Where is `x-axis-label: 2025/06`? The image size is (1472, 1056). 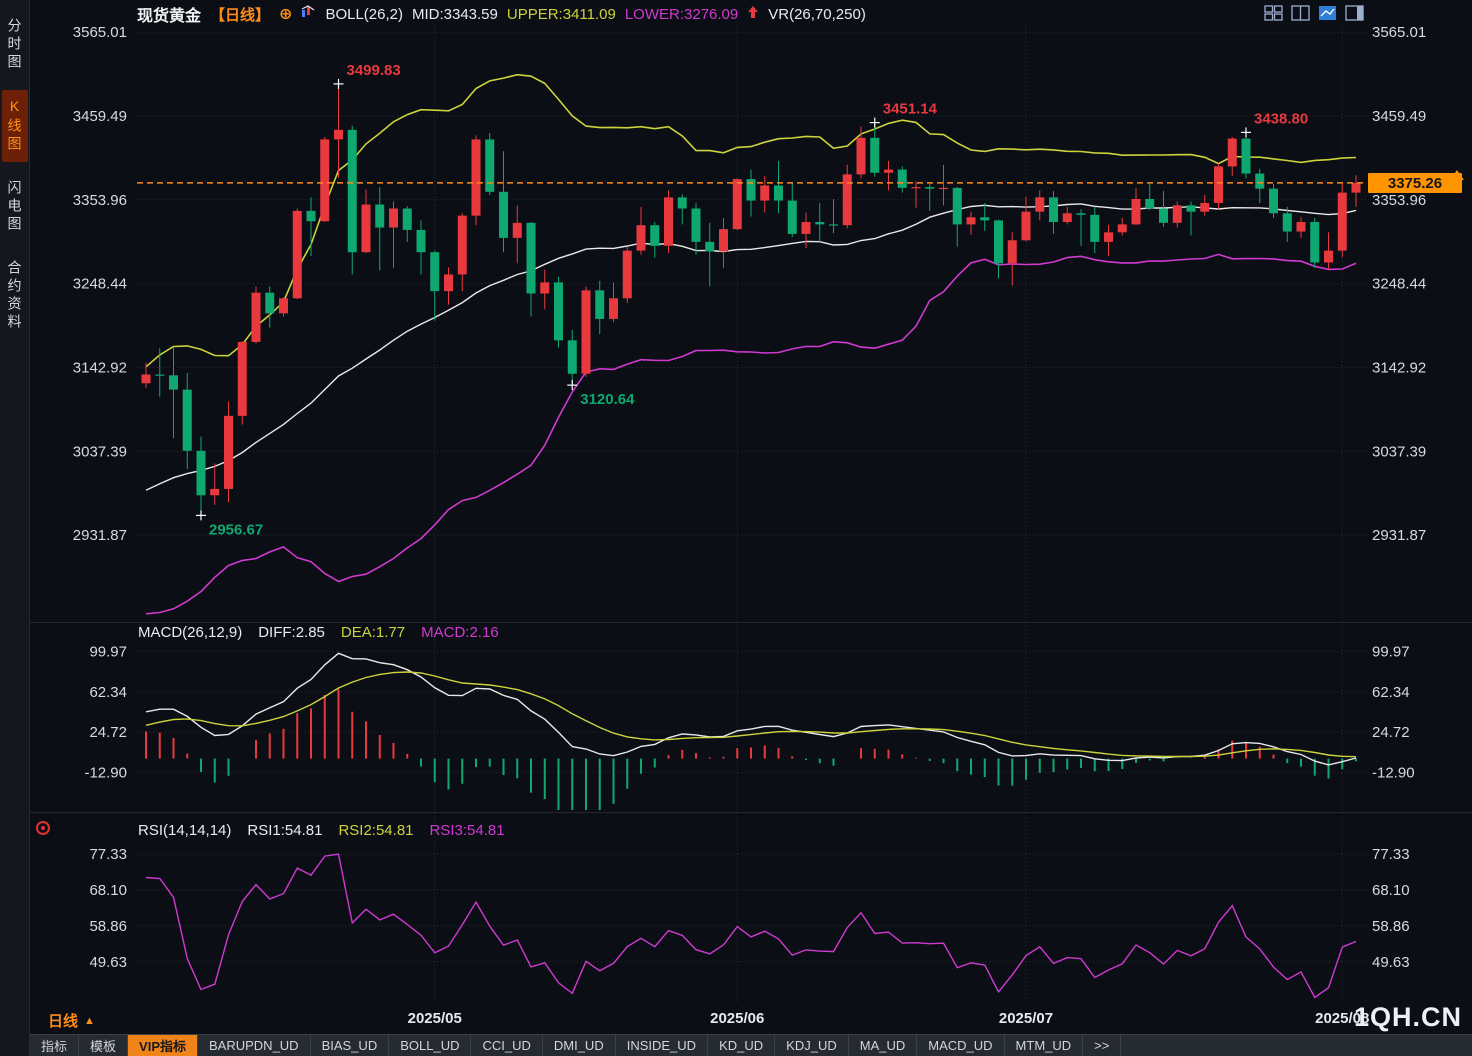
x-axis-label: 2025/06 is located at coordinates (737, 1018).